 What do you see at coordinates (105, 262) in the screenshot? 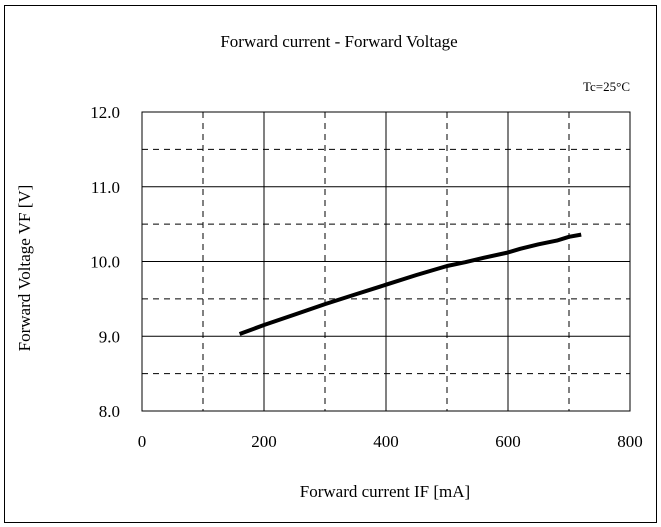
I see `y-tick-label: 10.0` at bounding box center [105, 262].